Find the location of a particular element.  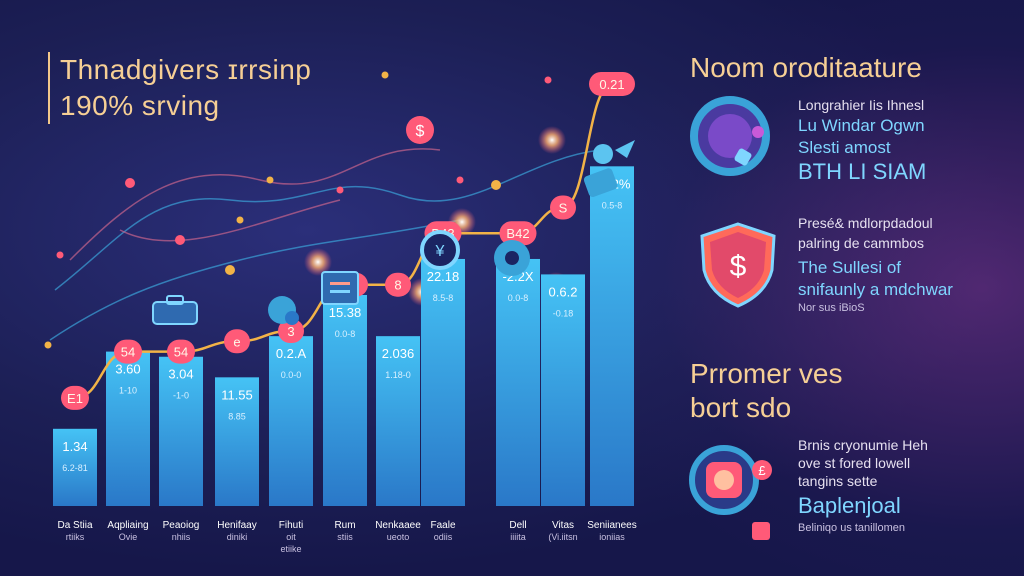

side-section1-title: Noom oroditaature is located at coordinates (806, 67).